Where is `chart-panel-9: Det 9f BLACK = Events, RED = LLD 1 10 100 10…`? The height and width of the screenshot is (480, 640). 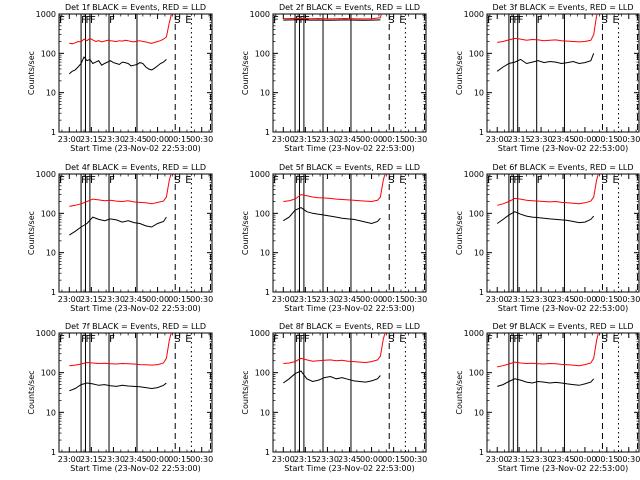
chart-panel-9: Det 9f BLACK = Events, RED = LLD 1 10 100 10… is located at coordinates (547, 397).